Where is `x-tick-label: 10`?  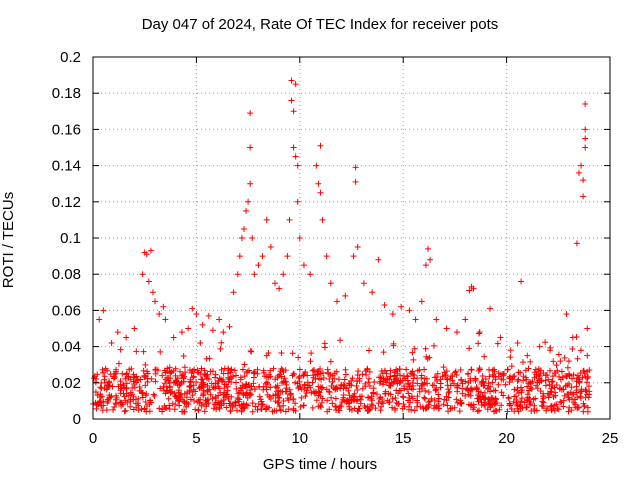 x-tick-label: 10 is located at coordinates (299, 438).